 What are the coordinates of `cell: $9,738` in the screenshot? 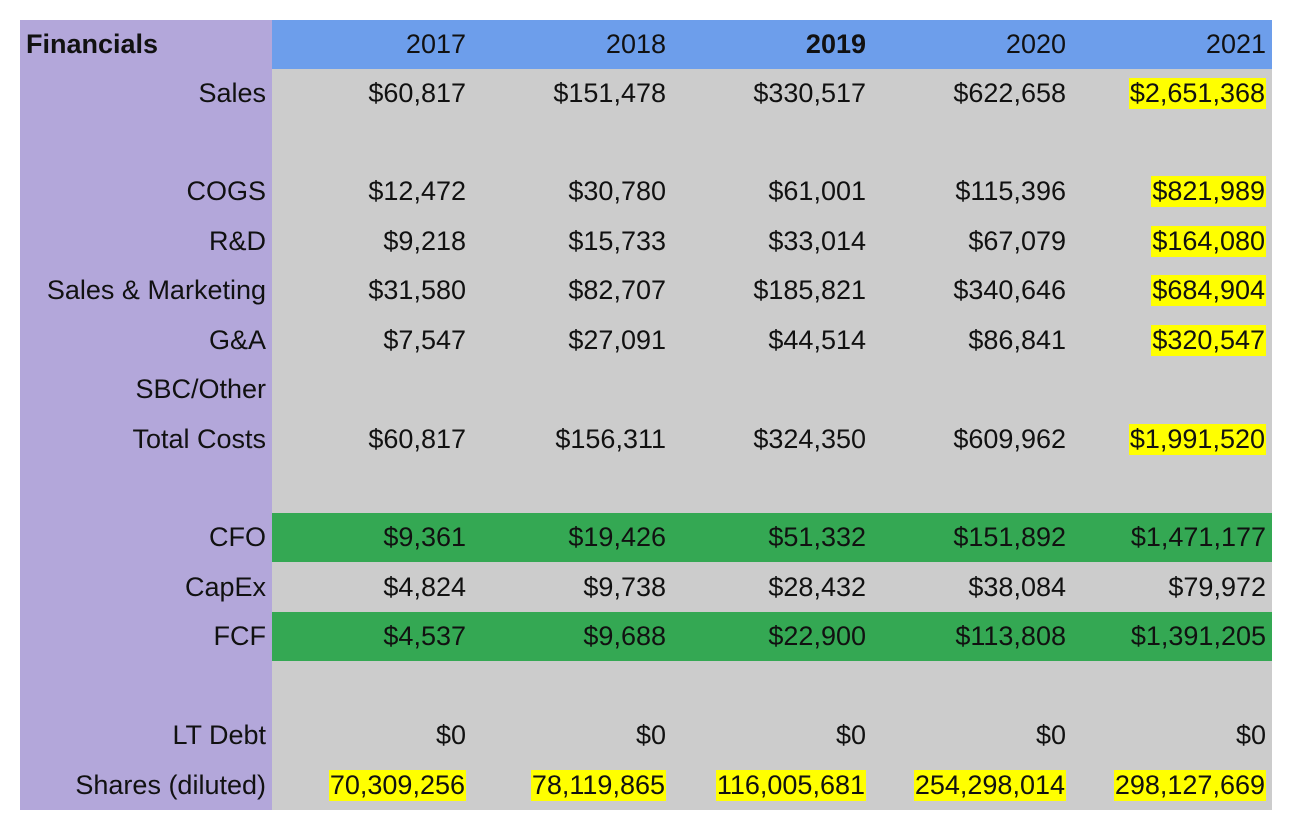 It's located at (572, 587).